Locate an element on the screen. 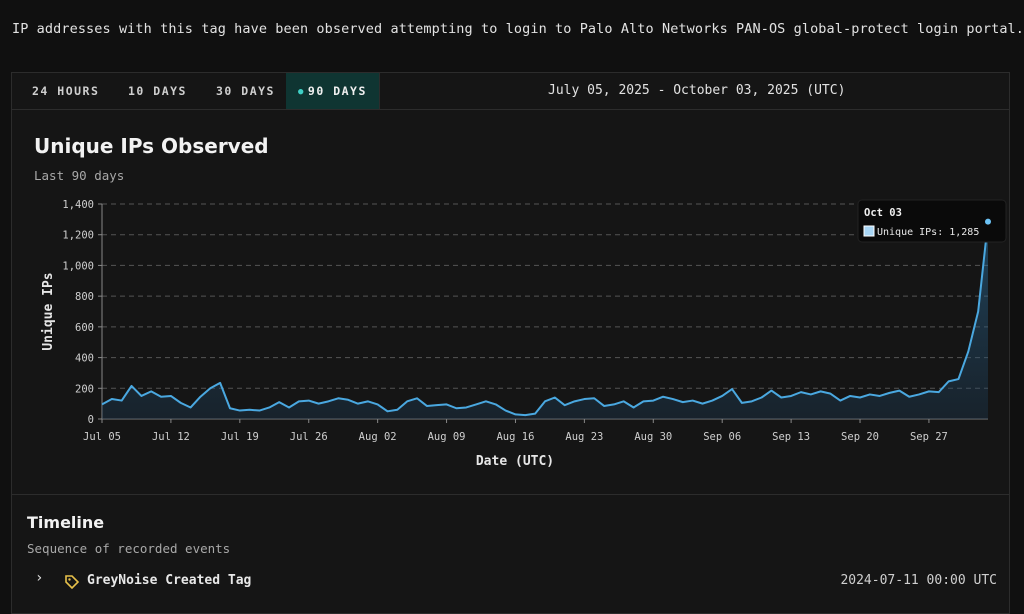 This screenshot has height=614, width=1024. x-tick-label: Sep 13 is located at coordinates (791, 437).